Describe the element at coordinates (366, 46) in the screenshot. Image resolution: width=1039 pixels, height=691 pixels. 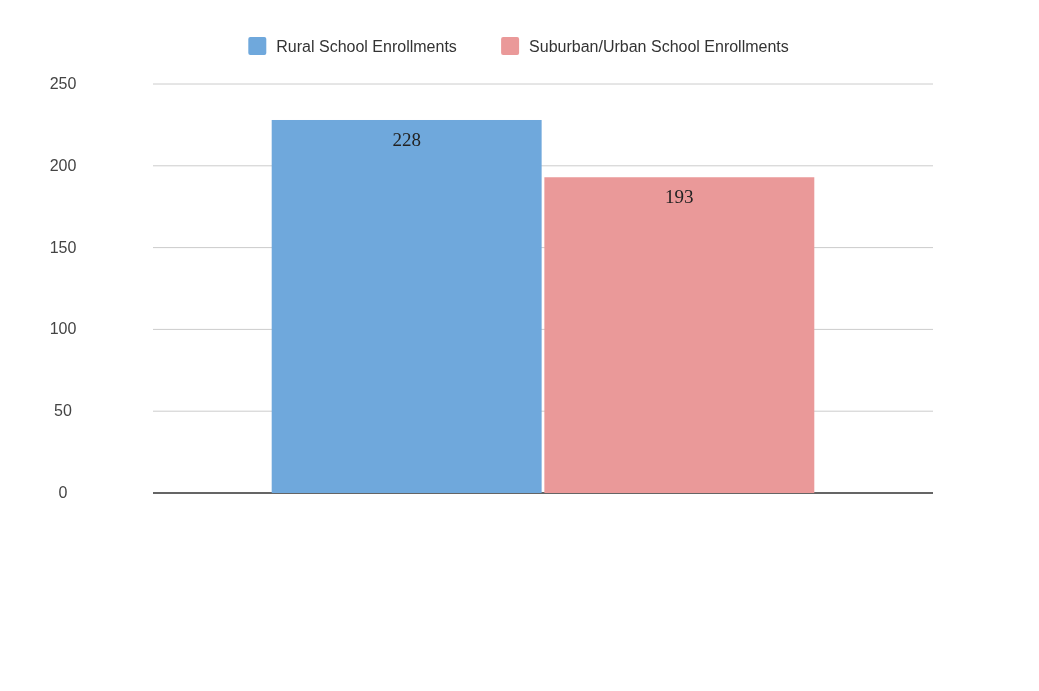
I see `legend-label: Rural School Enrollments` at that location.